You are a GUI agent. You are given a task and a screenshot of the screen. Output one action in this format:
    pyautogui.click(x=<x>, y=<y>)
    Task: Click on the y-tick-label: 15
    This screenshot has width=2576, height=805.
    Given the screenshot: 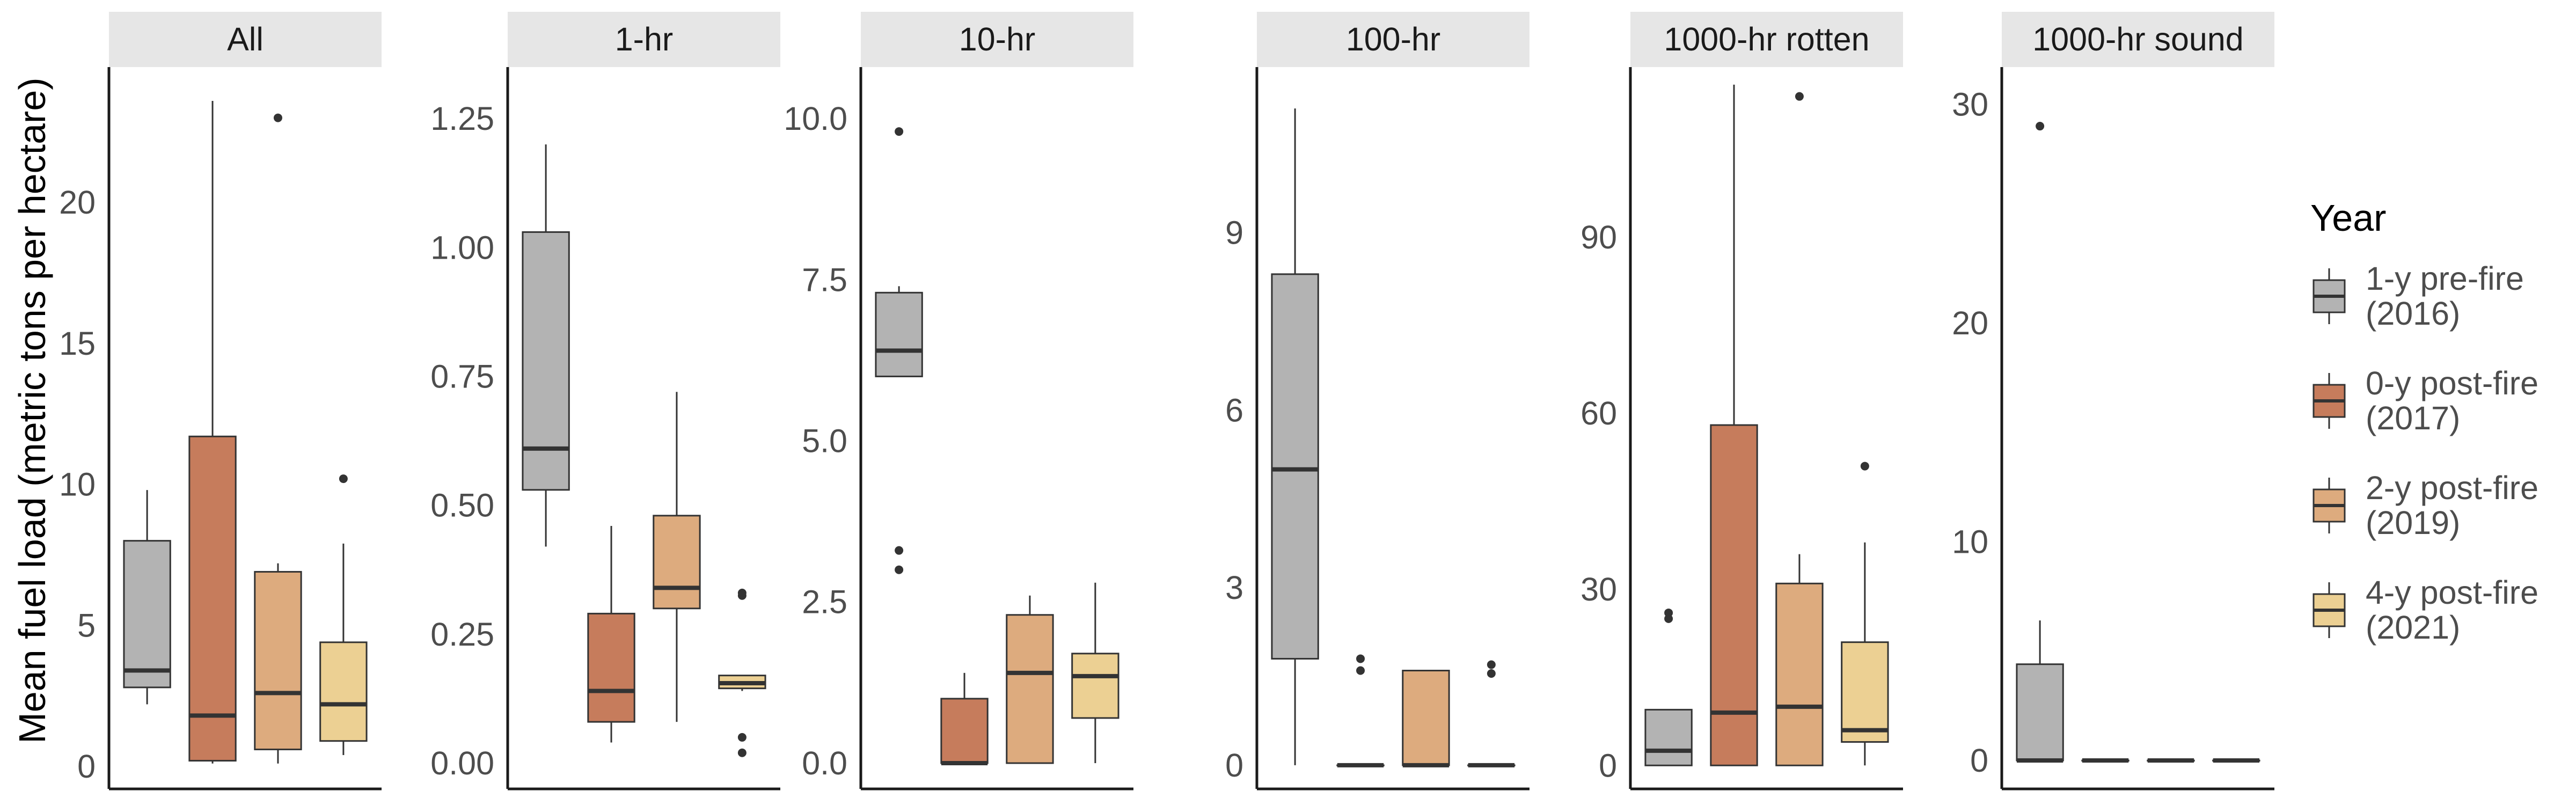 What is the action you would take?
    pyautogui.click(x=77, y=343)
    